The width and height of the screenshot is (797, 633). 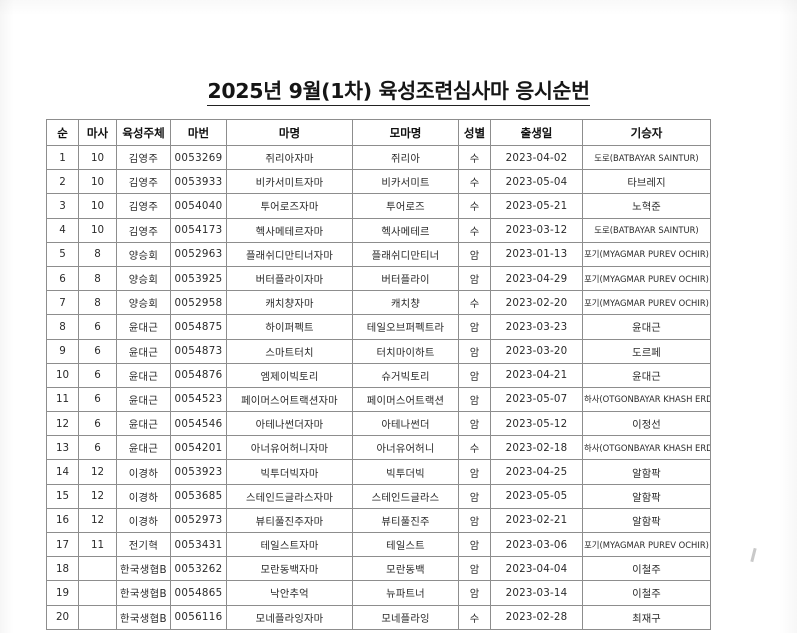 I want to click on cell-no: 15, so click(x=62, y=496).